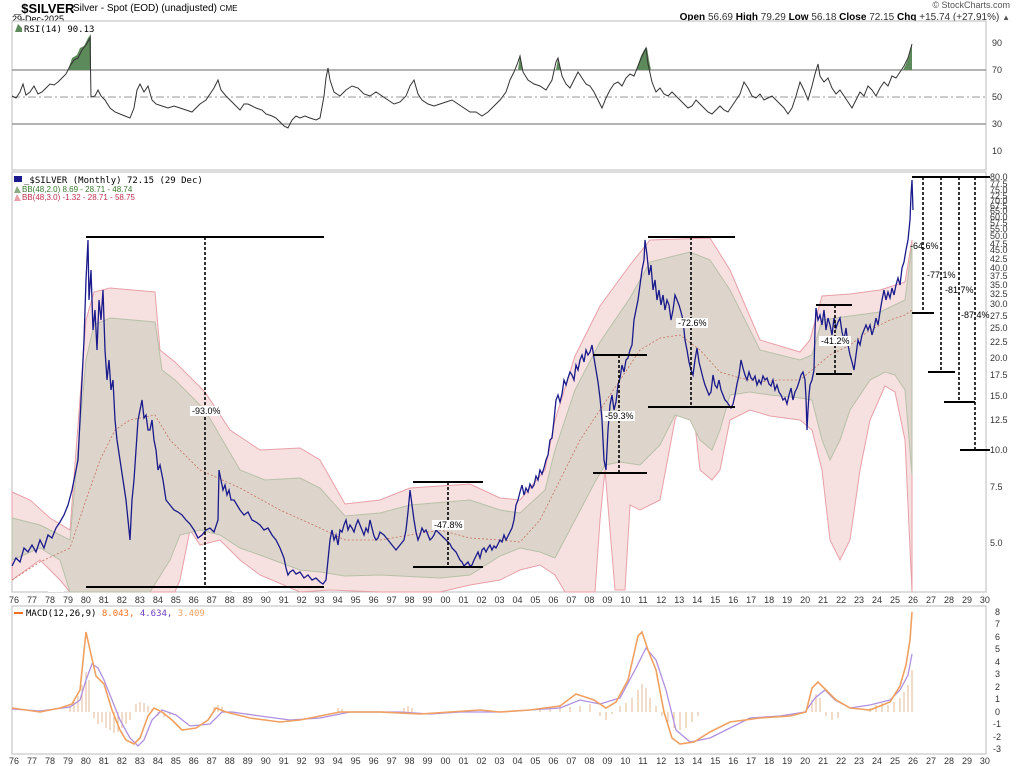  What do you see at coordinates (248, 761) in the screenshot?
I see `x-tick-label: 89` at bounding box center [248, 761].